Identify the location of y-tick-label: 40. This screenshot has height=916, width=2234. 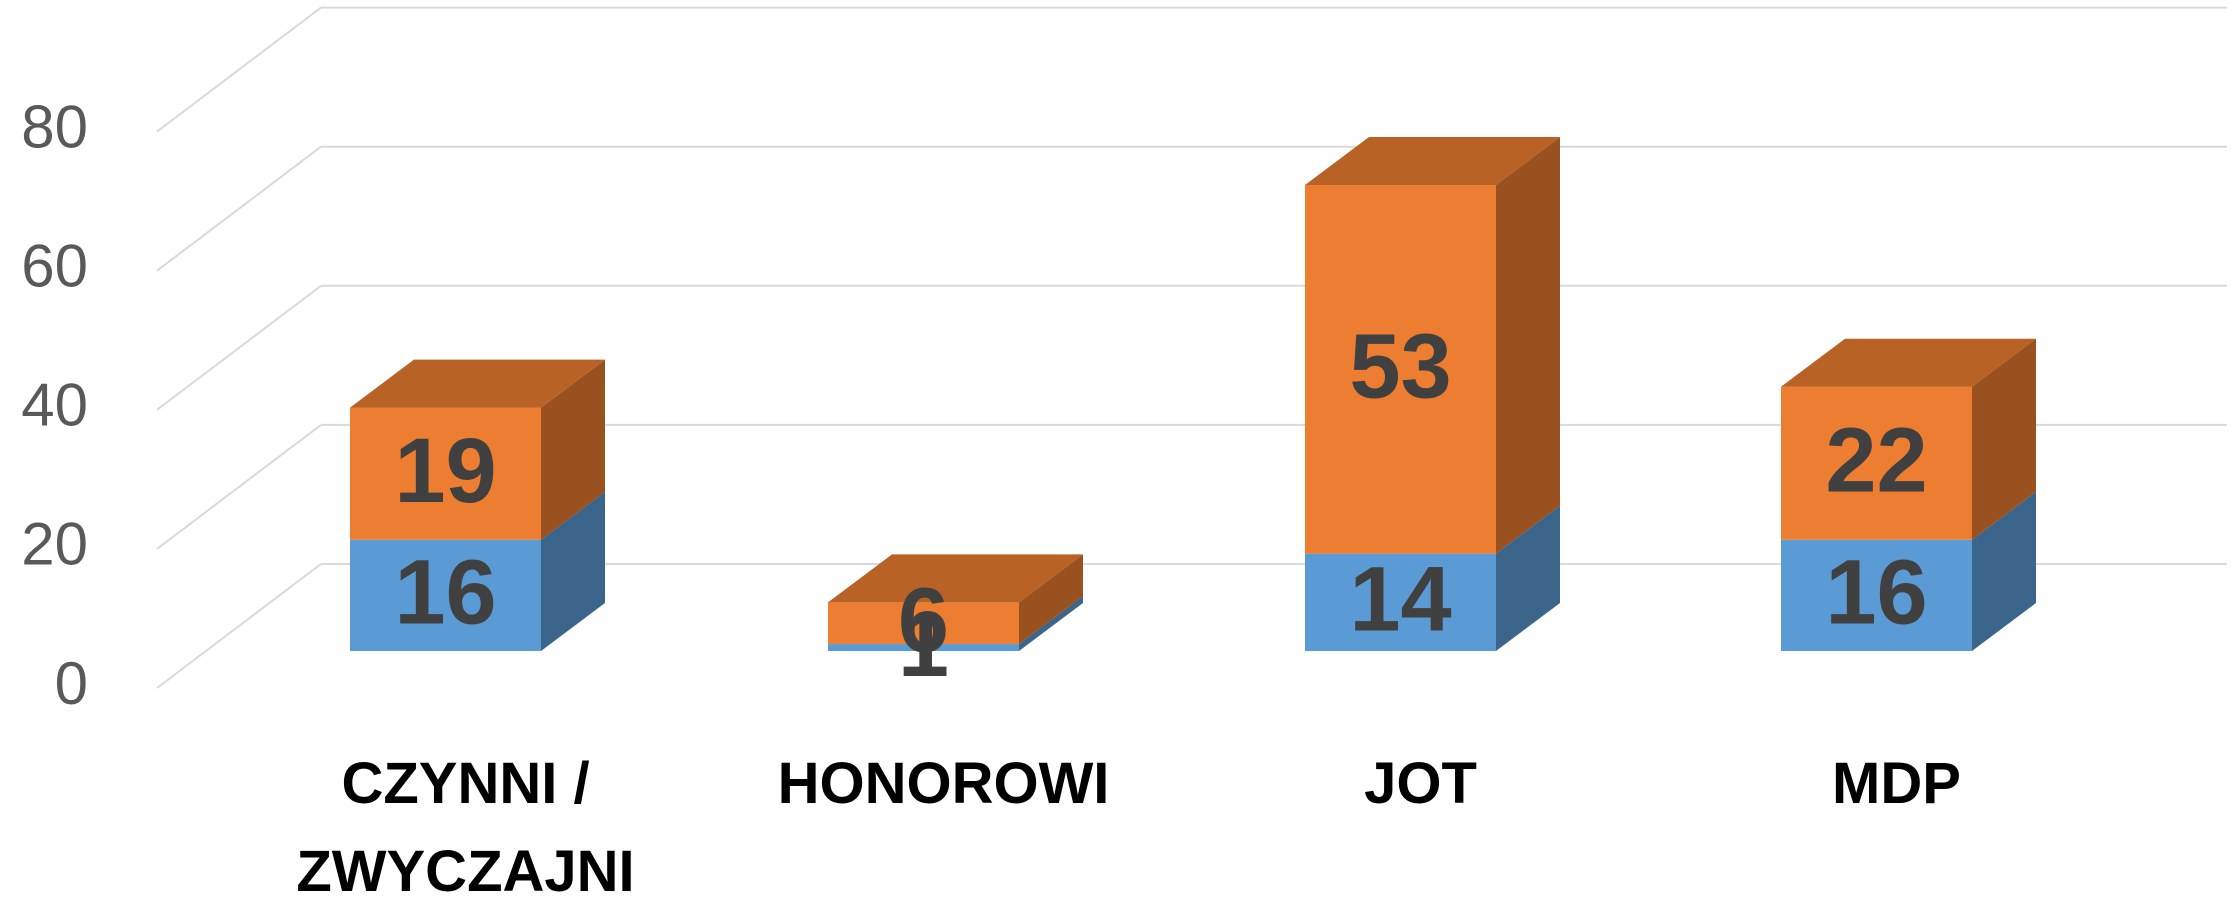
(54, 405).